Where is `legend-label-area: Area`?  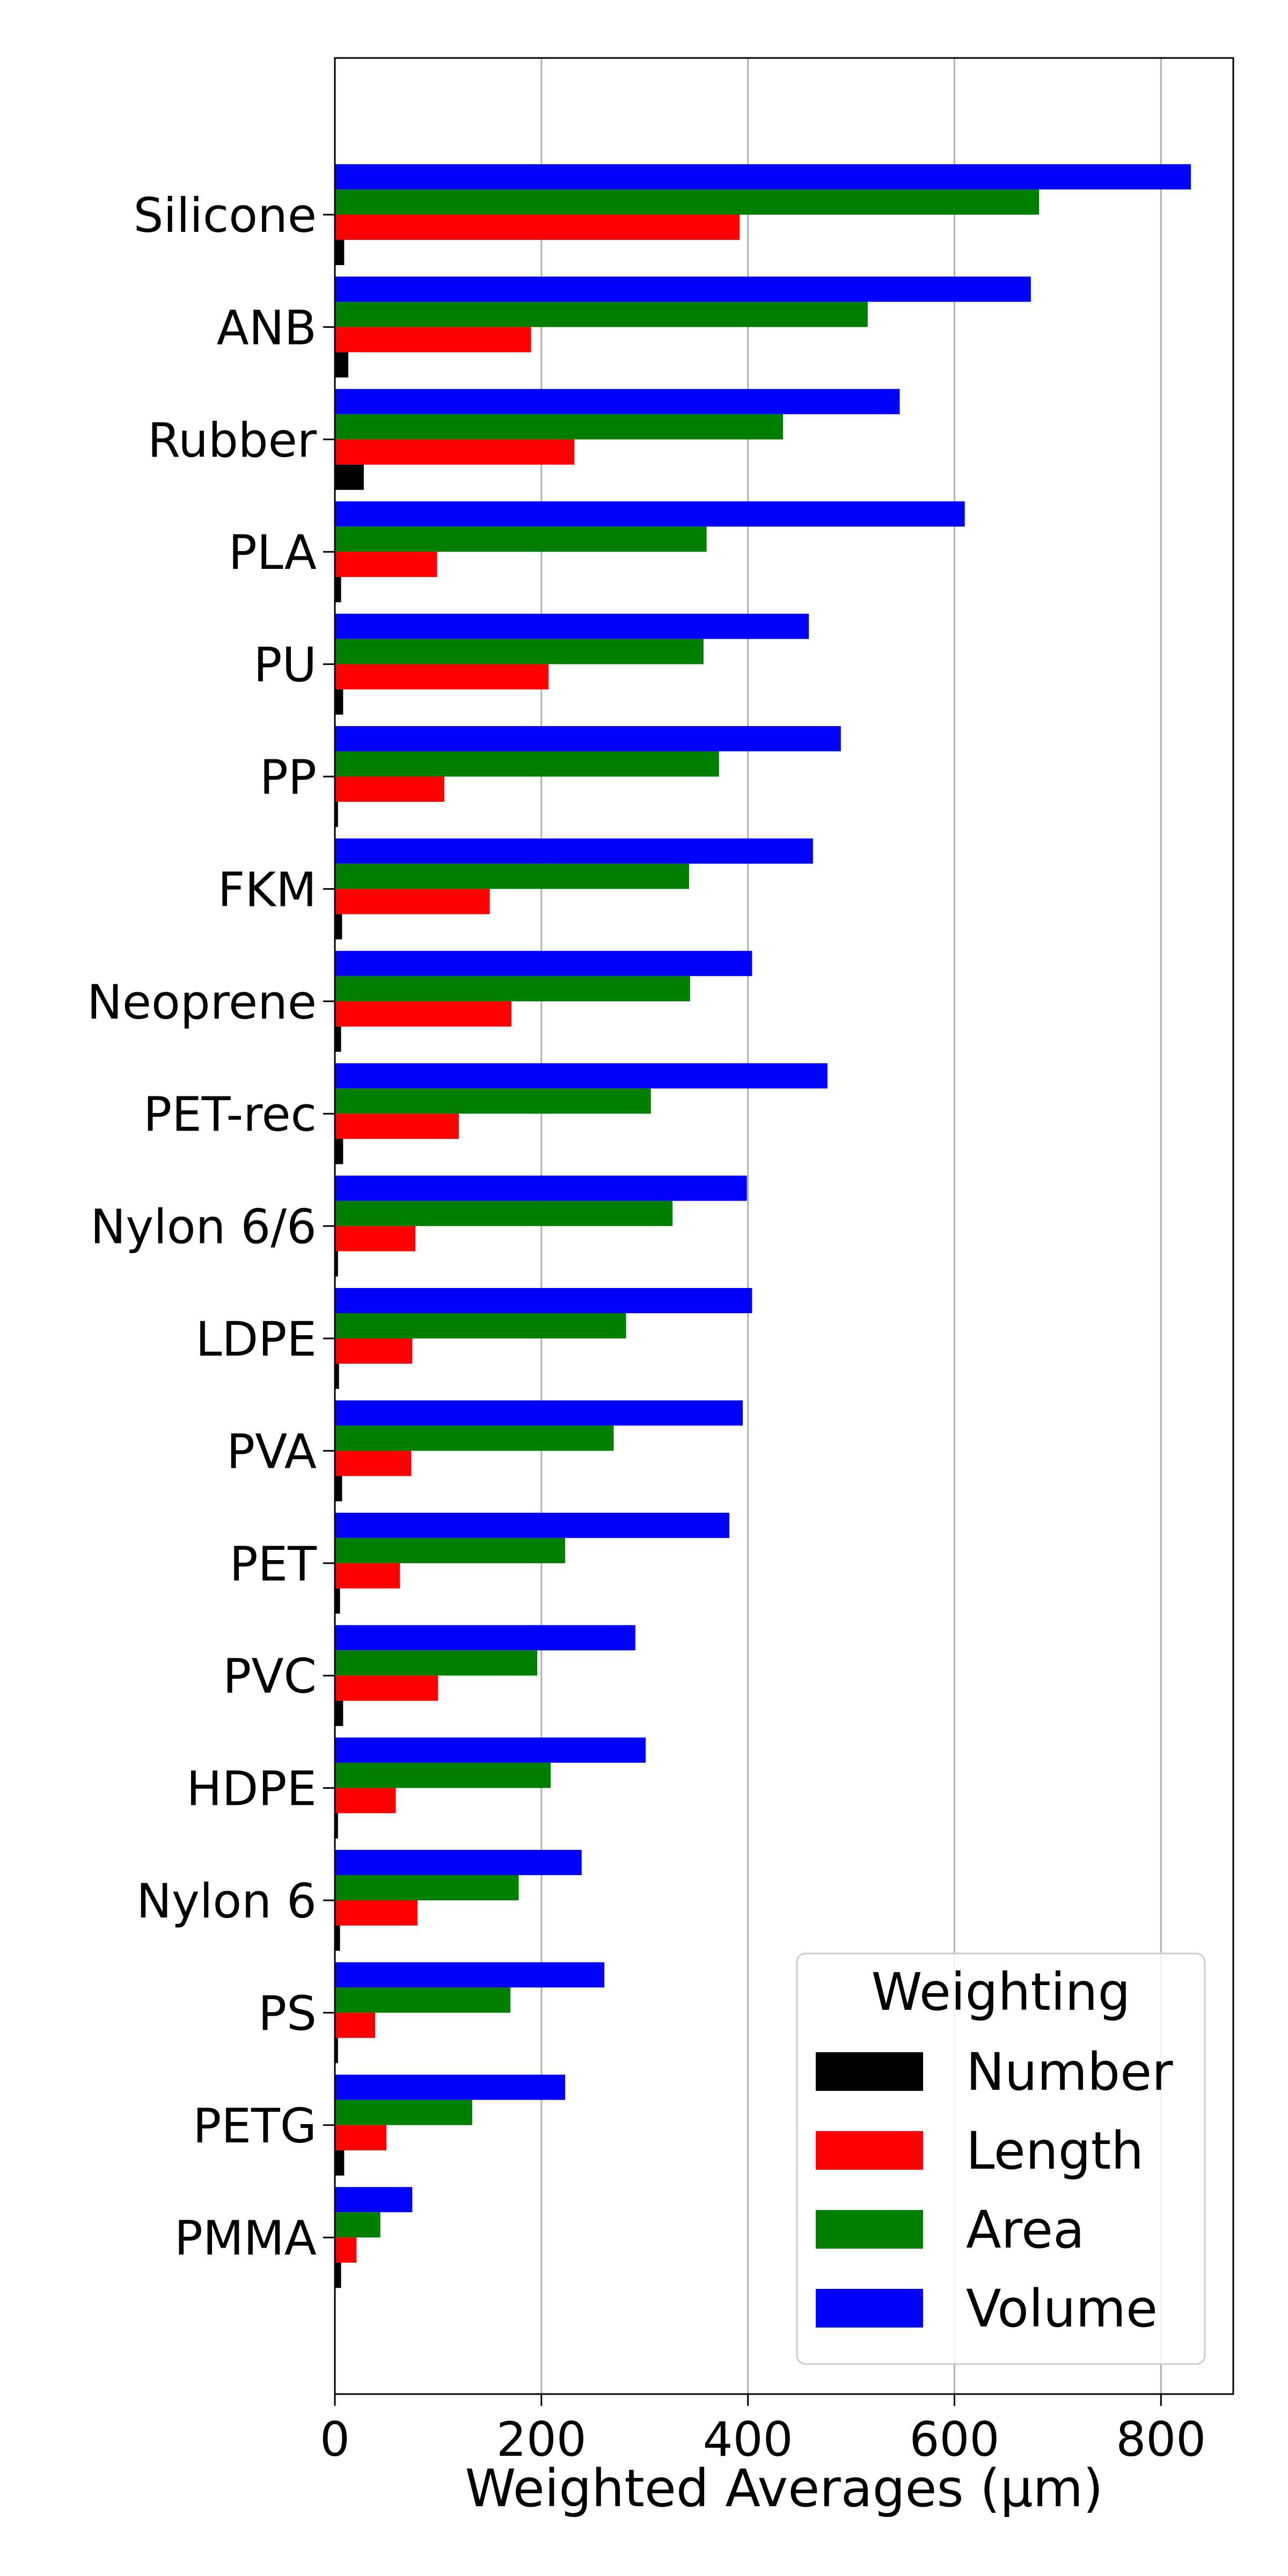
legend-label-area: Area is located at coordinates (1025, 2230).